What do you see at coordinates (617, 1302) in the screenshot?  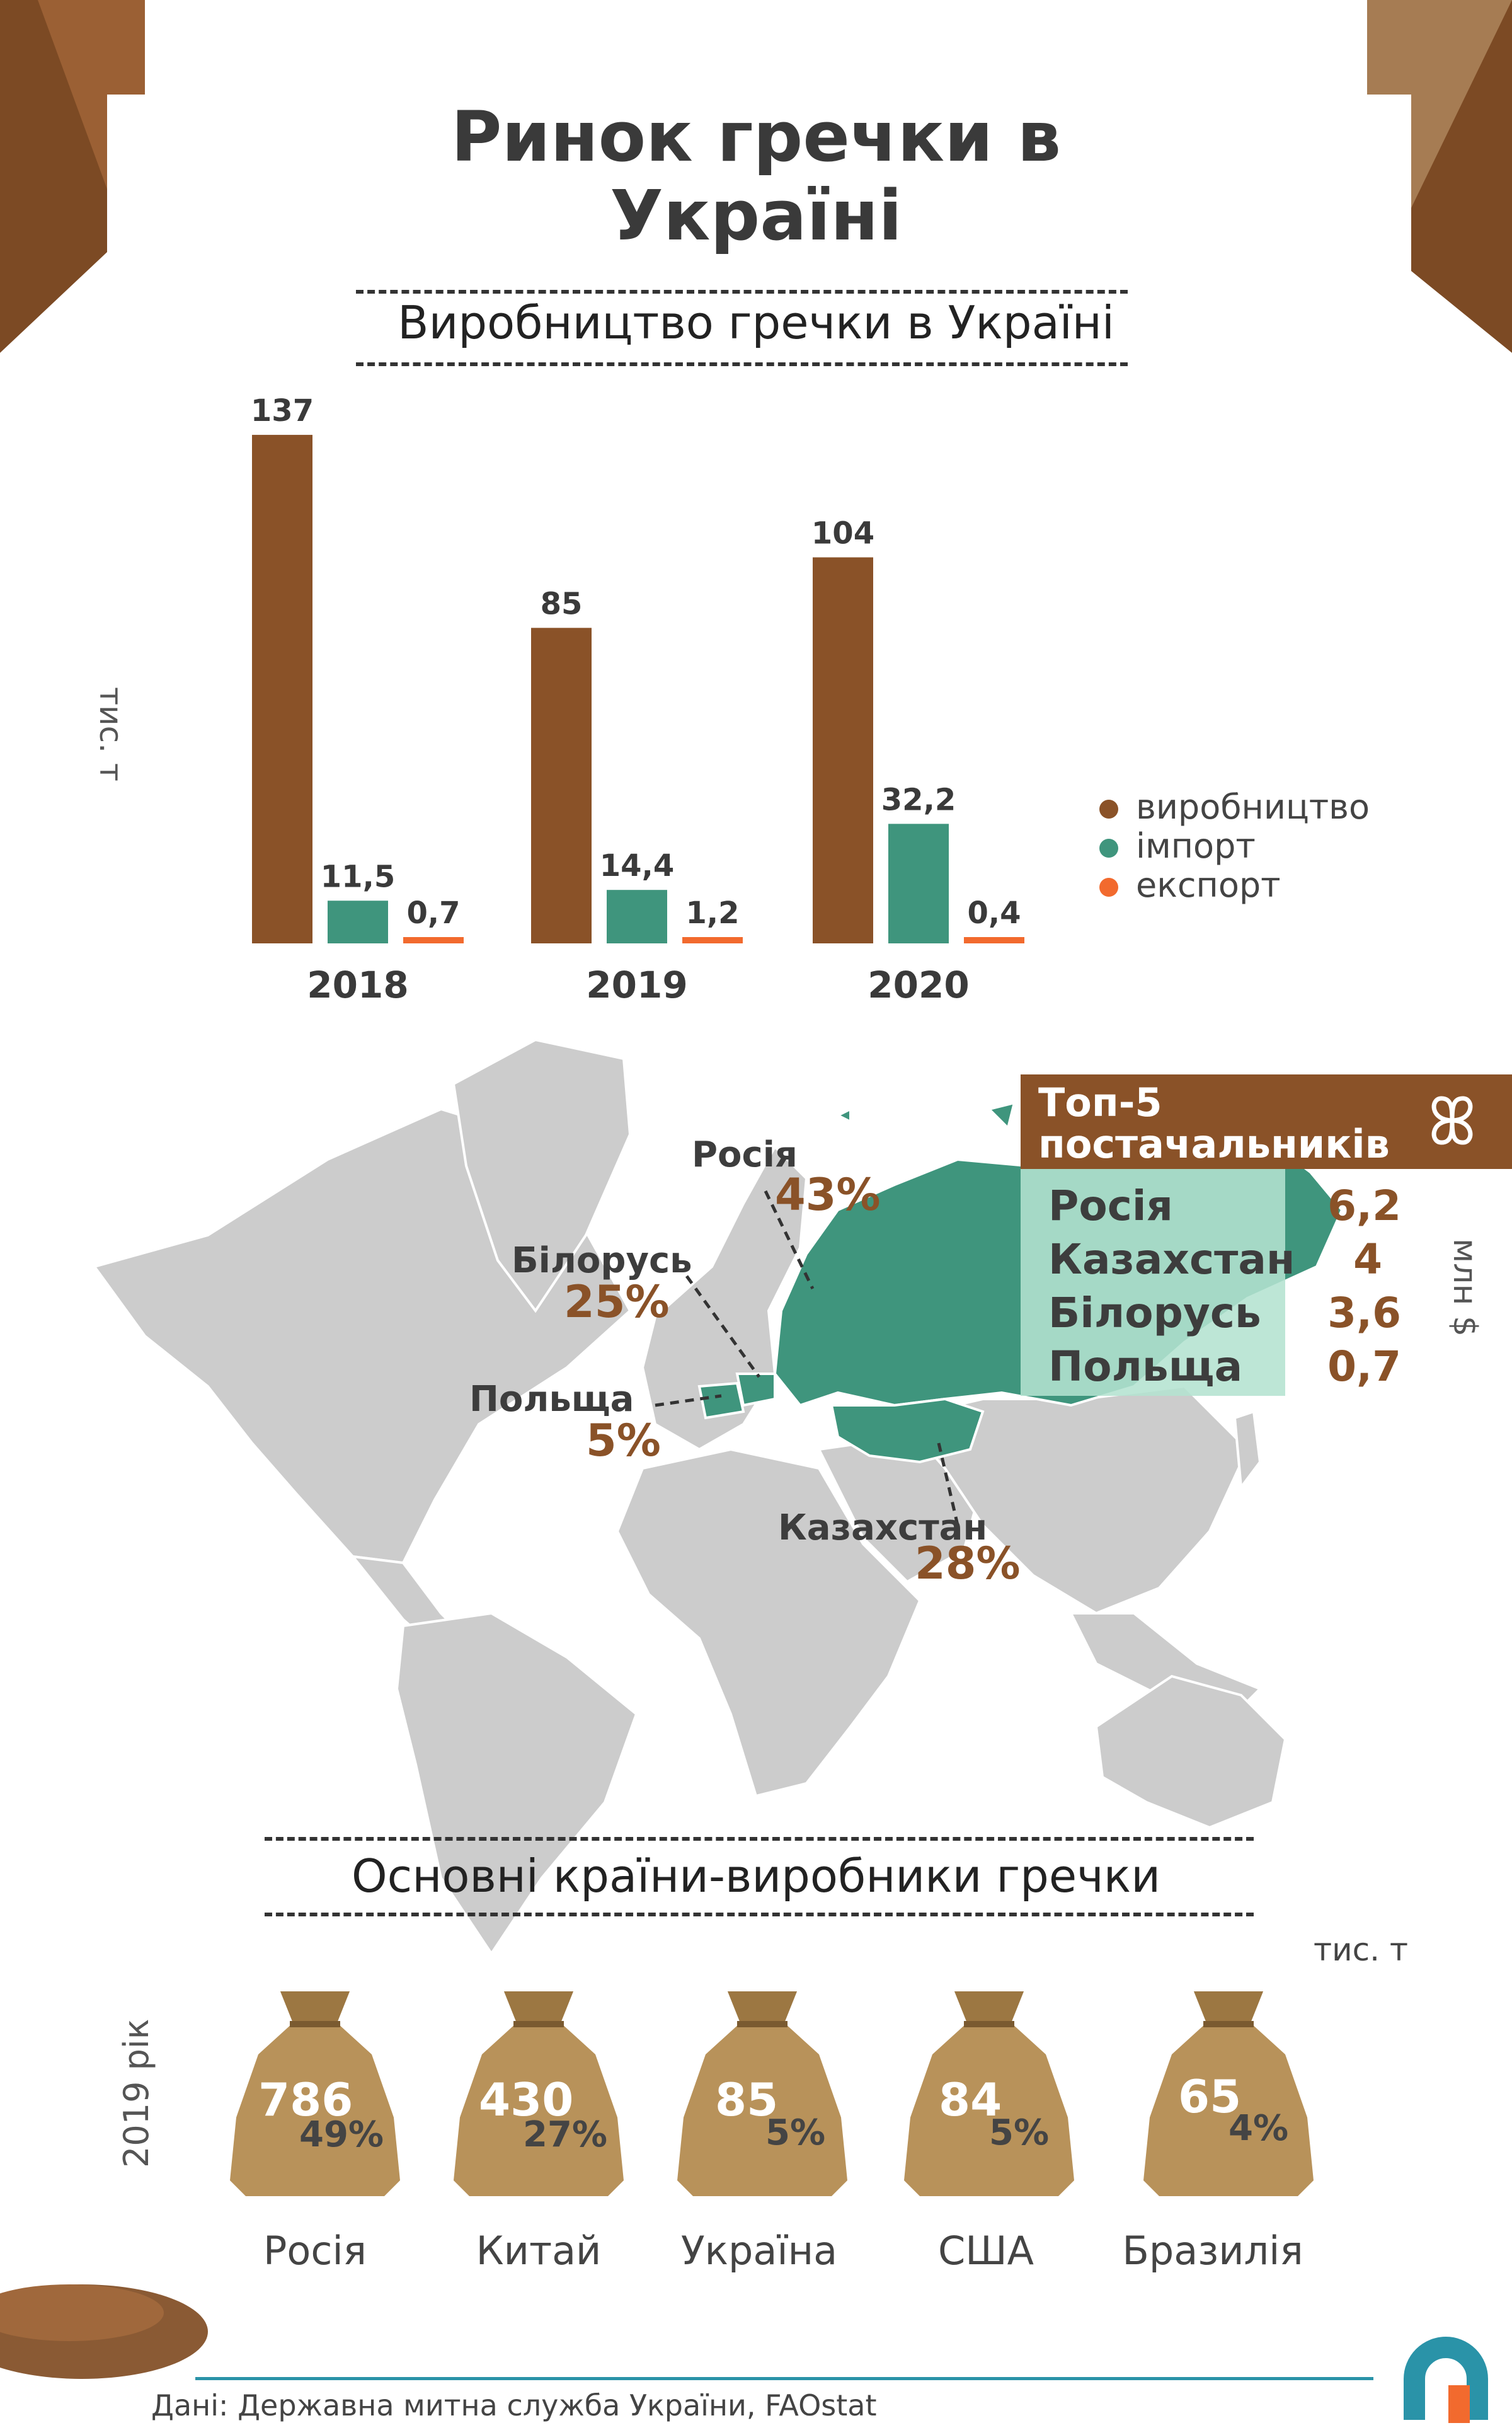 I see `map-pct-belarus: 25%` at bounding box center [617, 1302].